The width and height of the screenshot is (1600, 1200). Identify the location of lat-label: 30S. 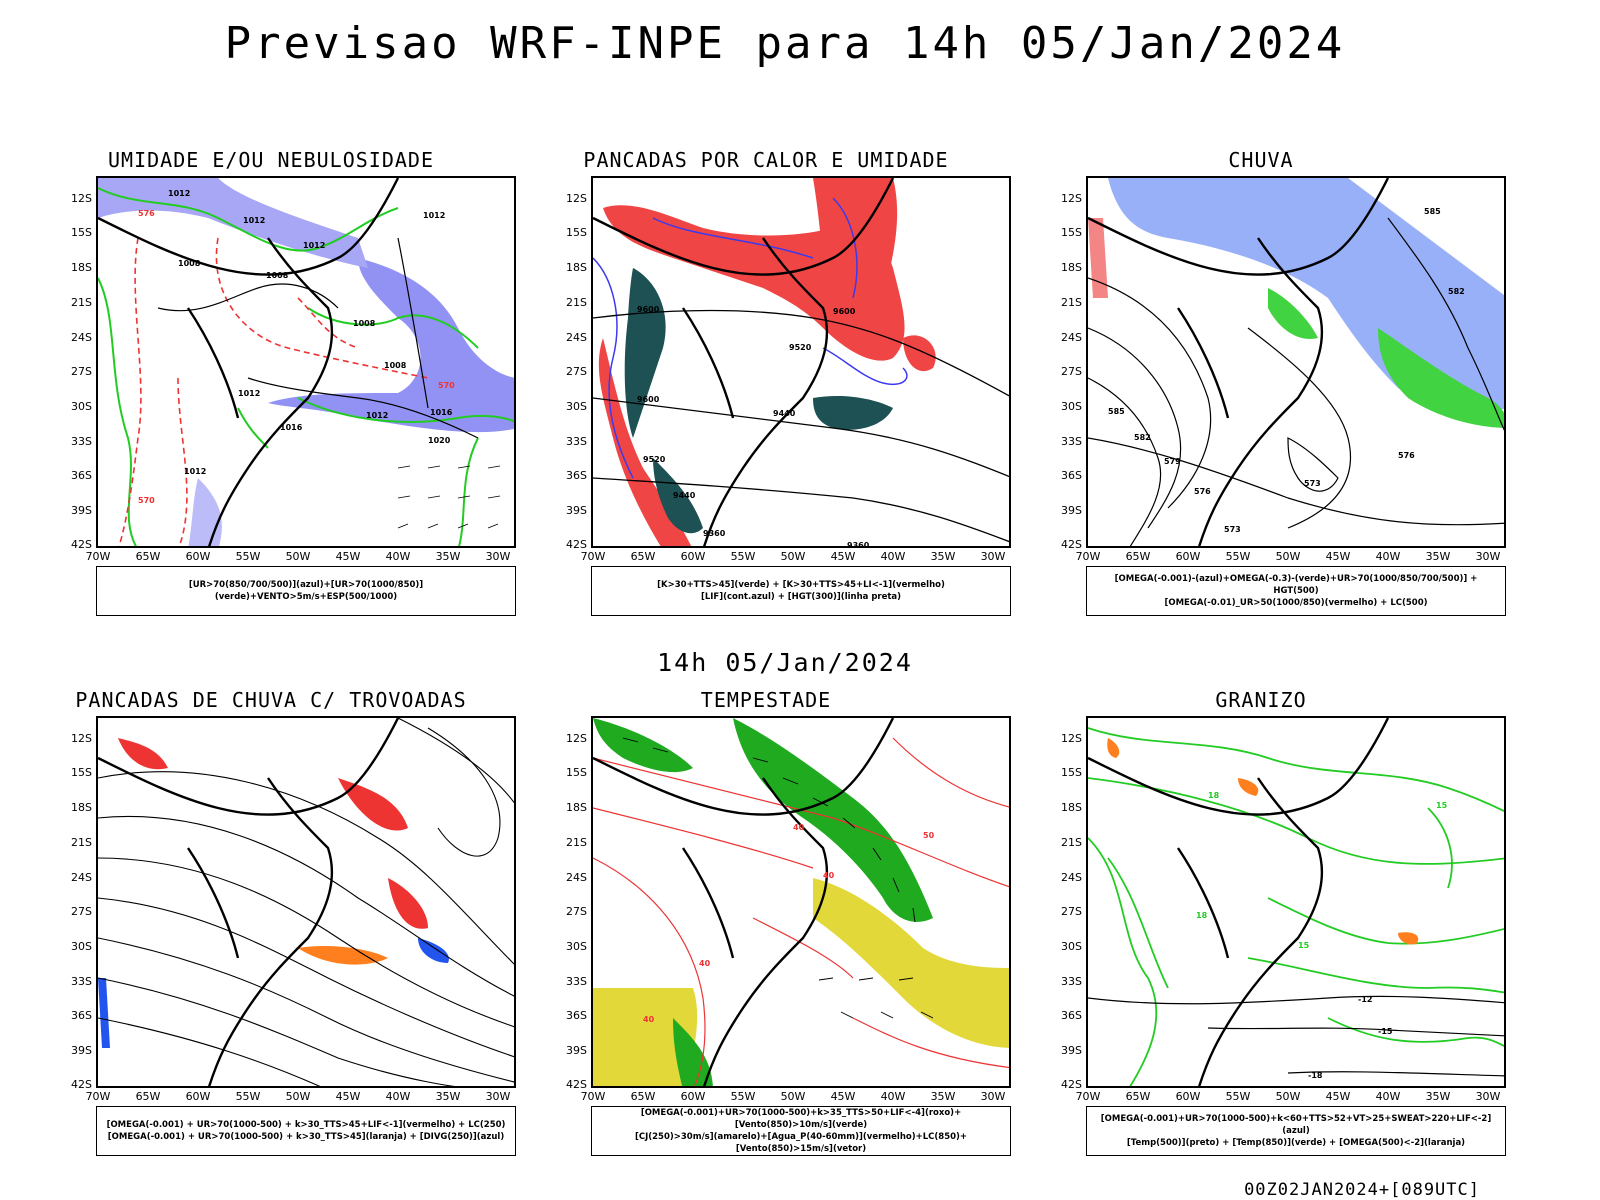
(81, 406).